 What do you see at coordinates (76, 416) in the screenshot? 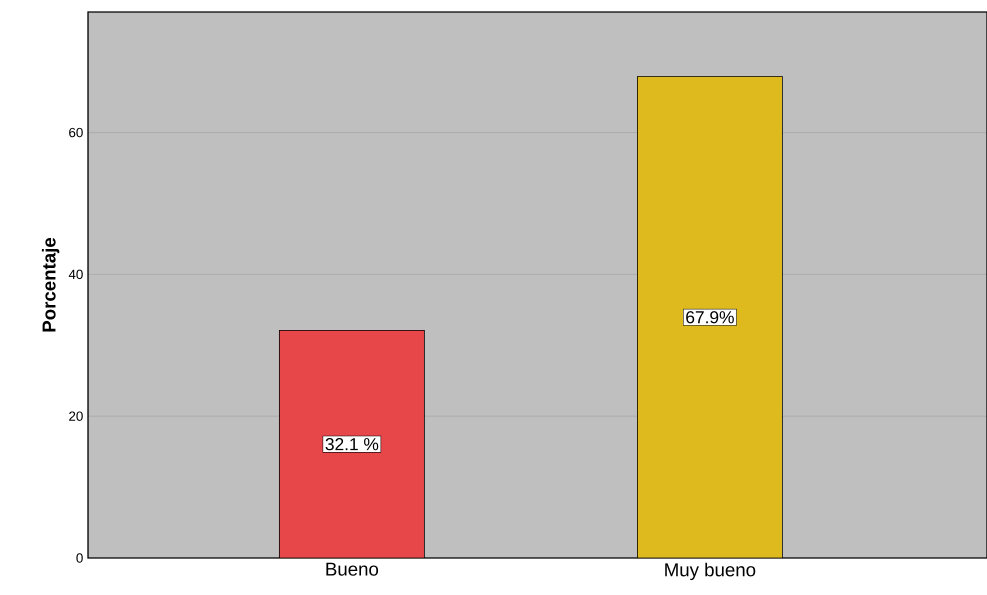
I see `y-tick-label: 20` at bounding box center [76, 416].